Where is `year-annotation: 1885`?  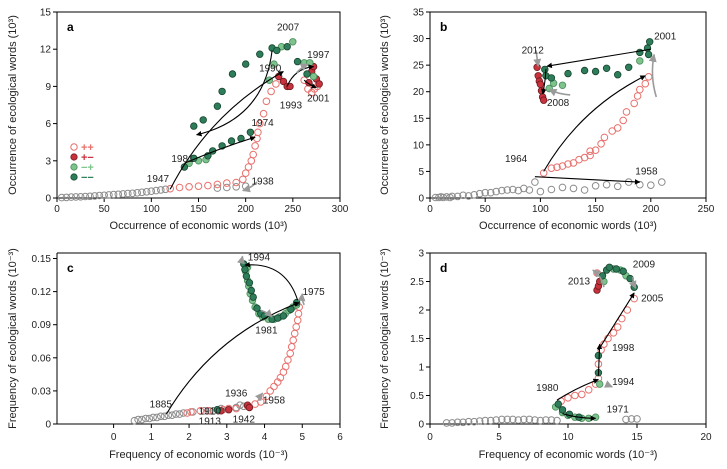 year-annotation: 1885 is located at coordinates (161, 405).